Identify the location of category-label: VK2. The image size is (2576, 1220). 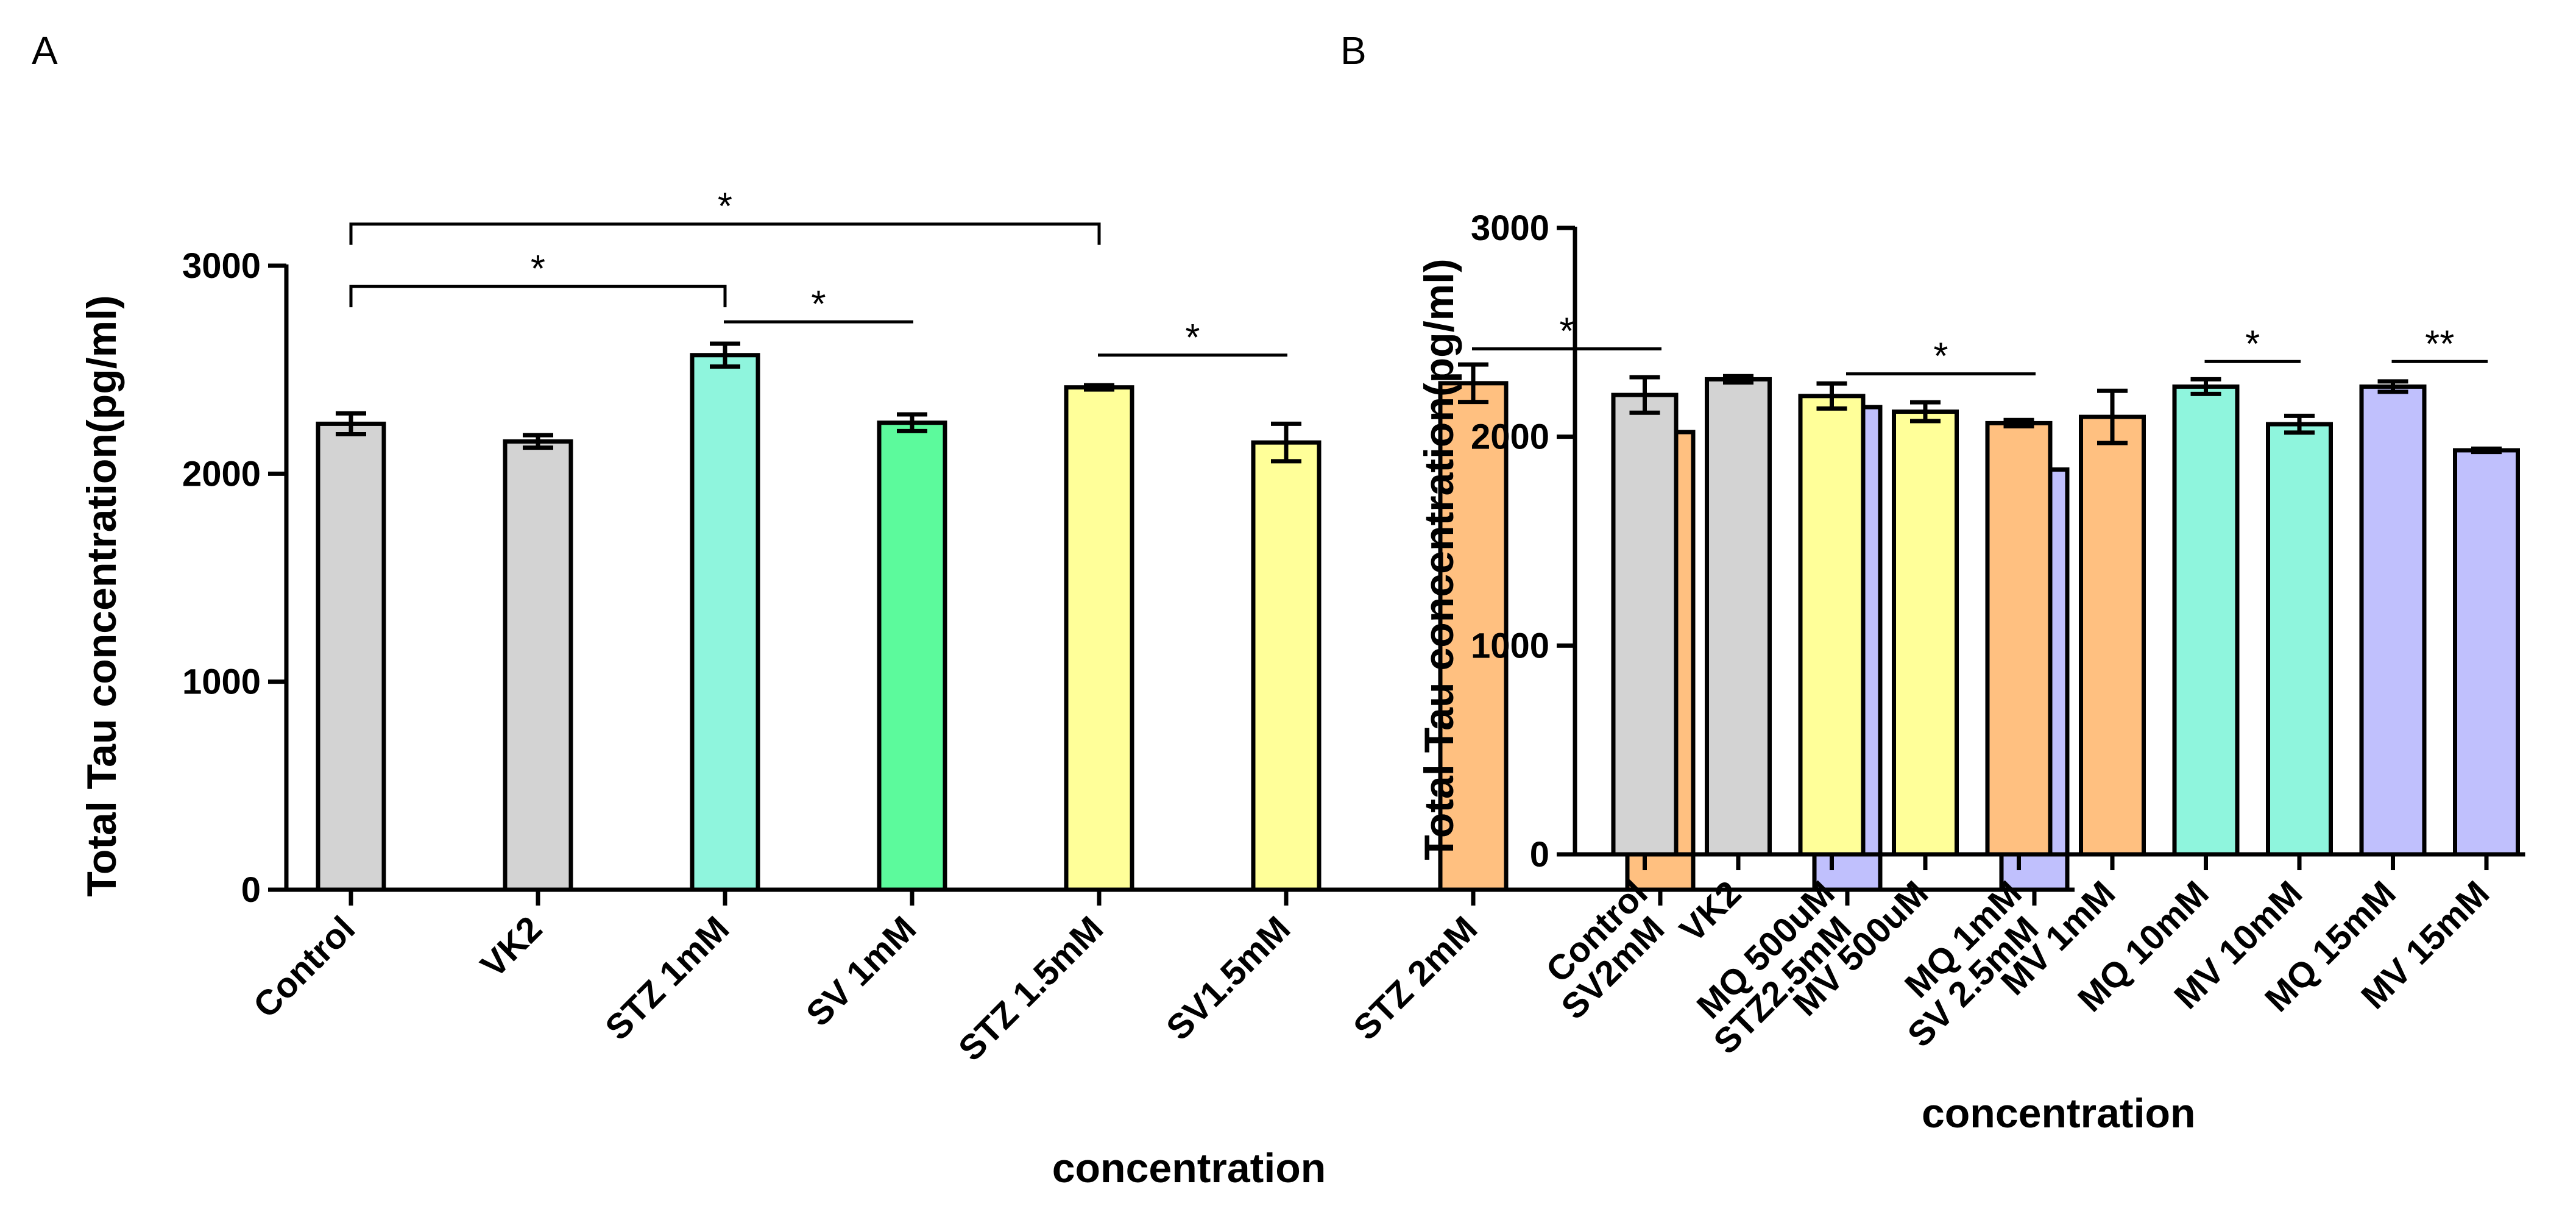
(511, 947).